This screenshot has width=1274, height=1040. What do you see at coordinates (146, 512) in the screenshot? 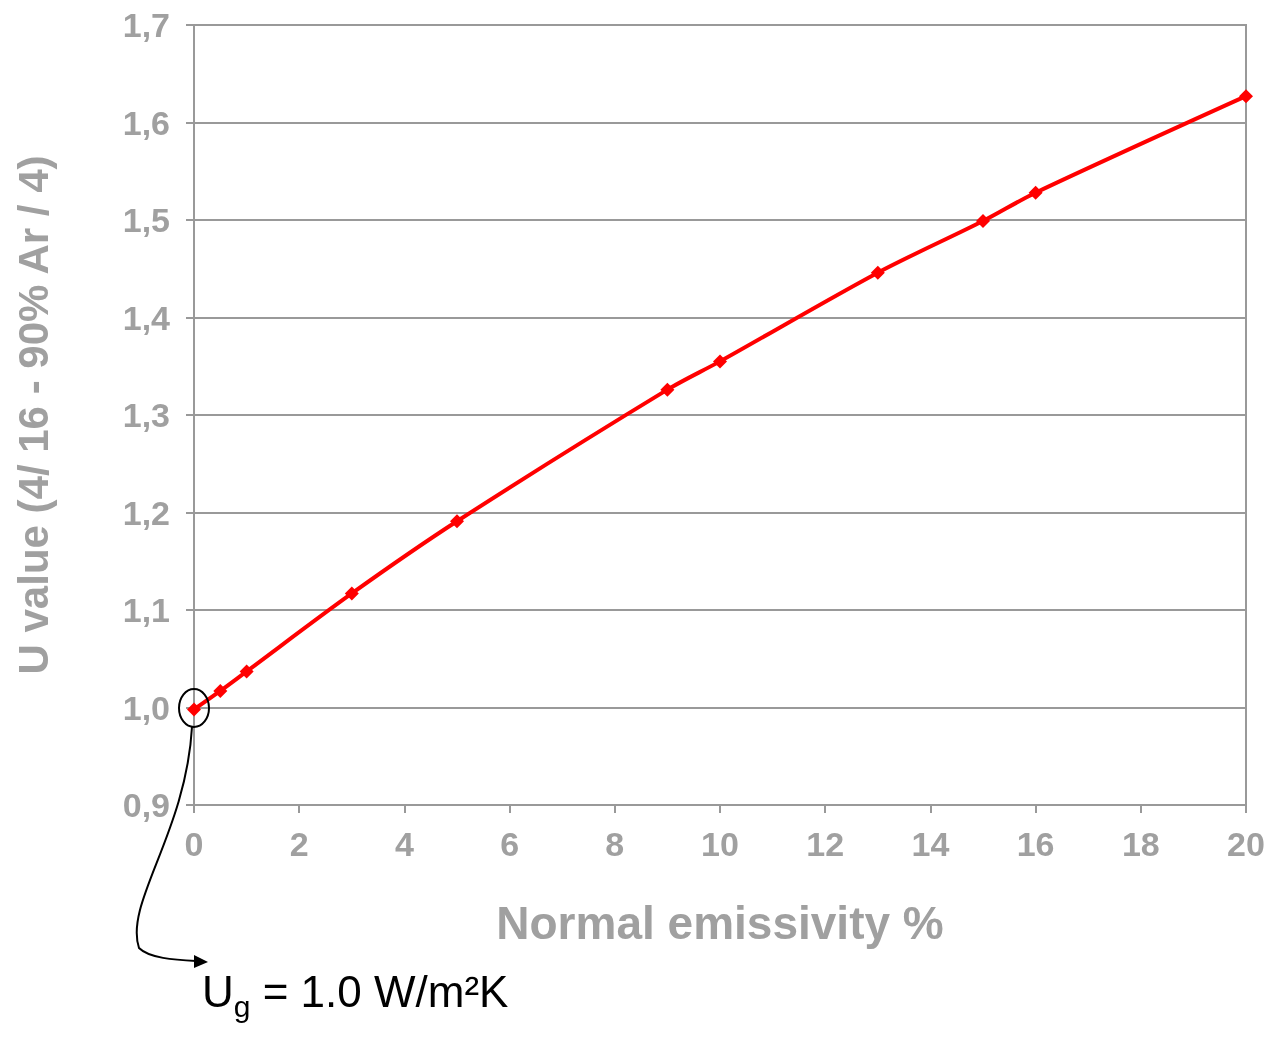
I see `y-tick-label: 1,2` at bounding box center [146, 512].